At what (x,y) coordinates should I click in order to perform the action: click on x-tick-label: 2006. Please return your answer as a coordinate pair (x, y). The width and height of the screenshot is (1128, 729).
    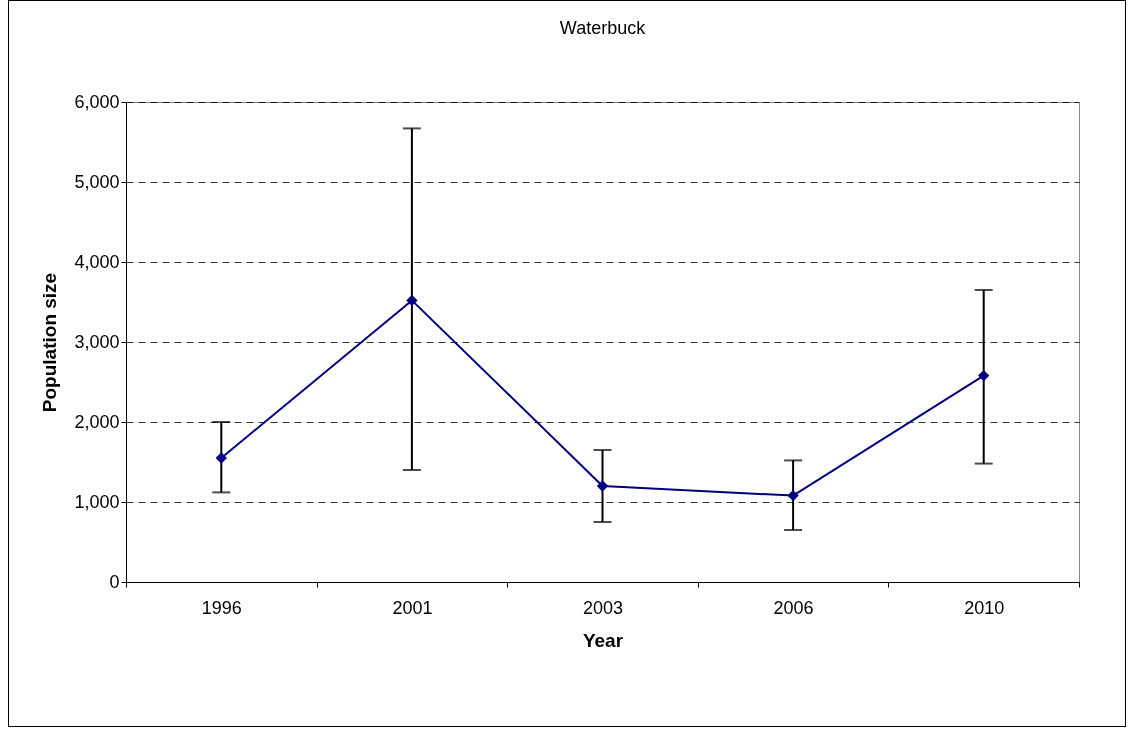
    Looking at the image, I should click on (793, 607).